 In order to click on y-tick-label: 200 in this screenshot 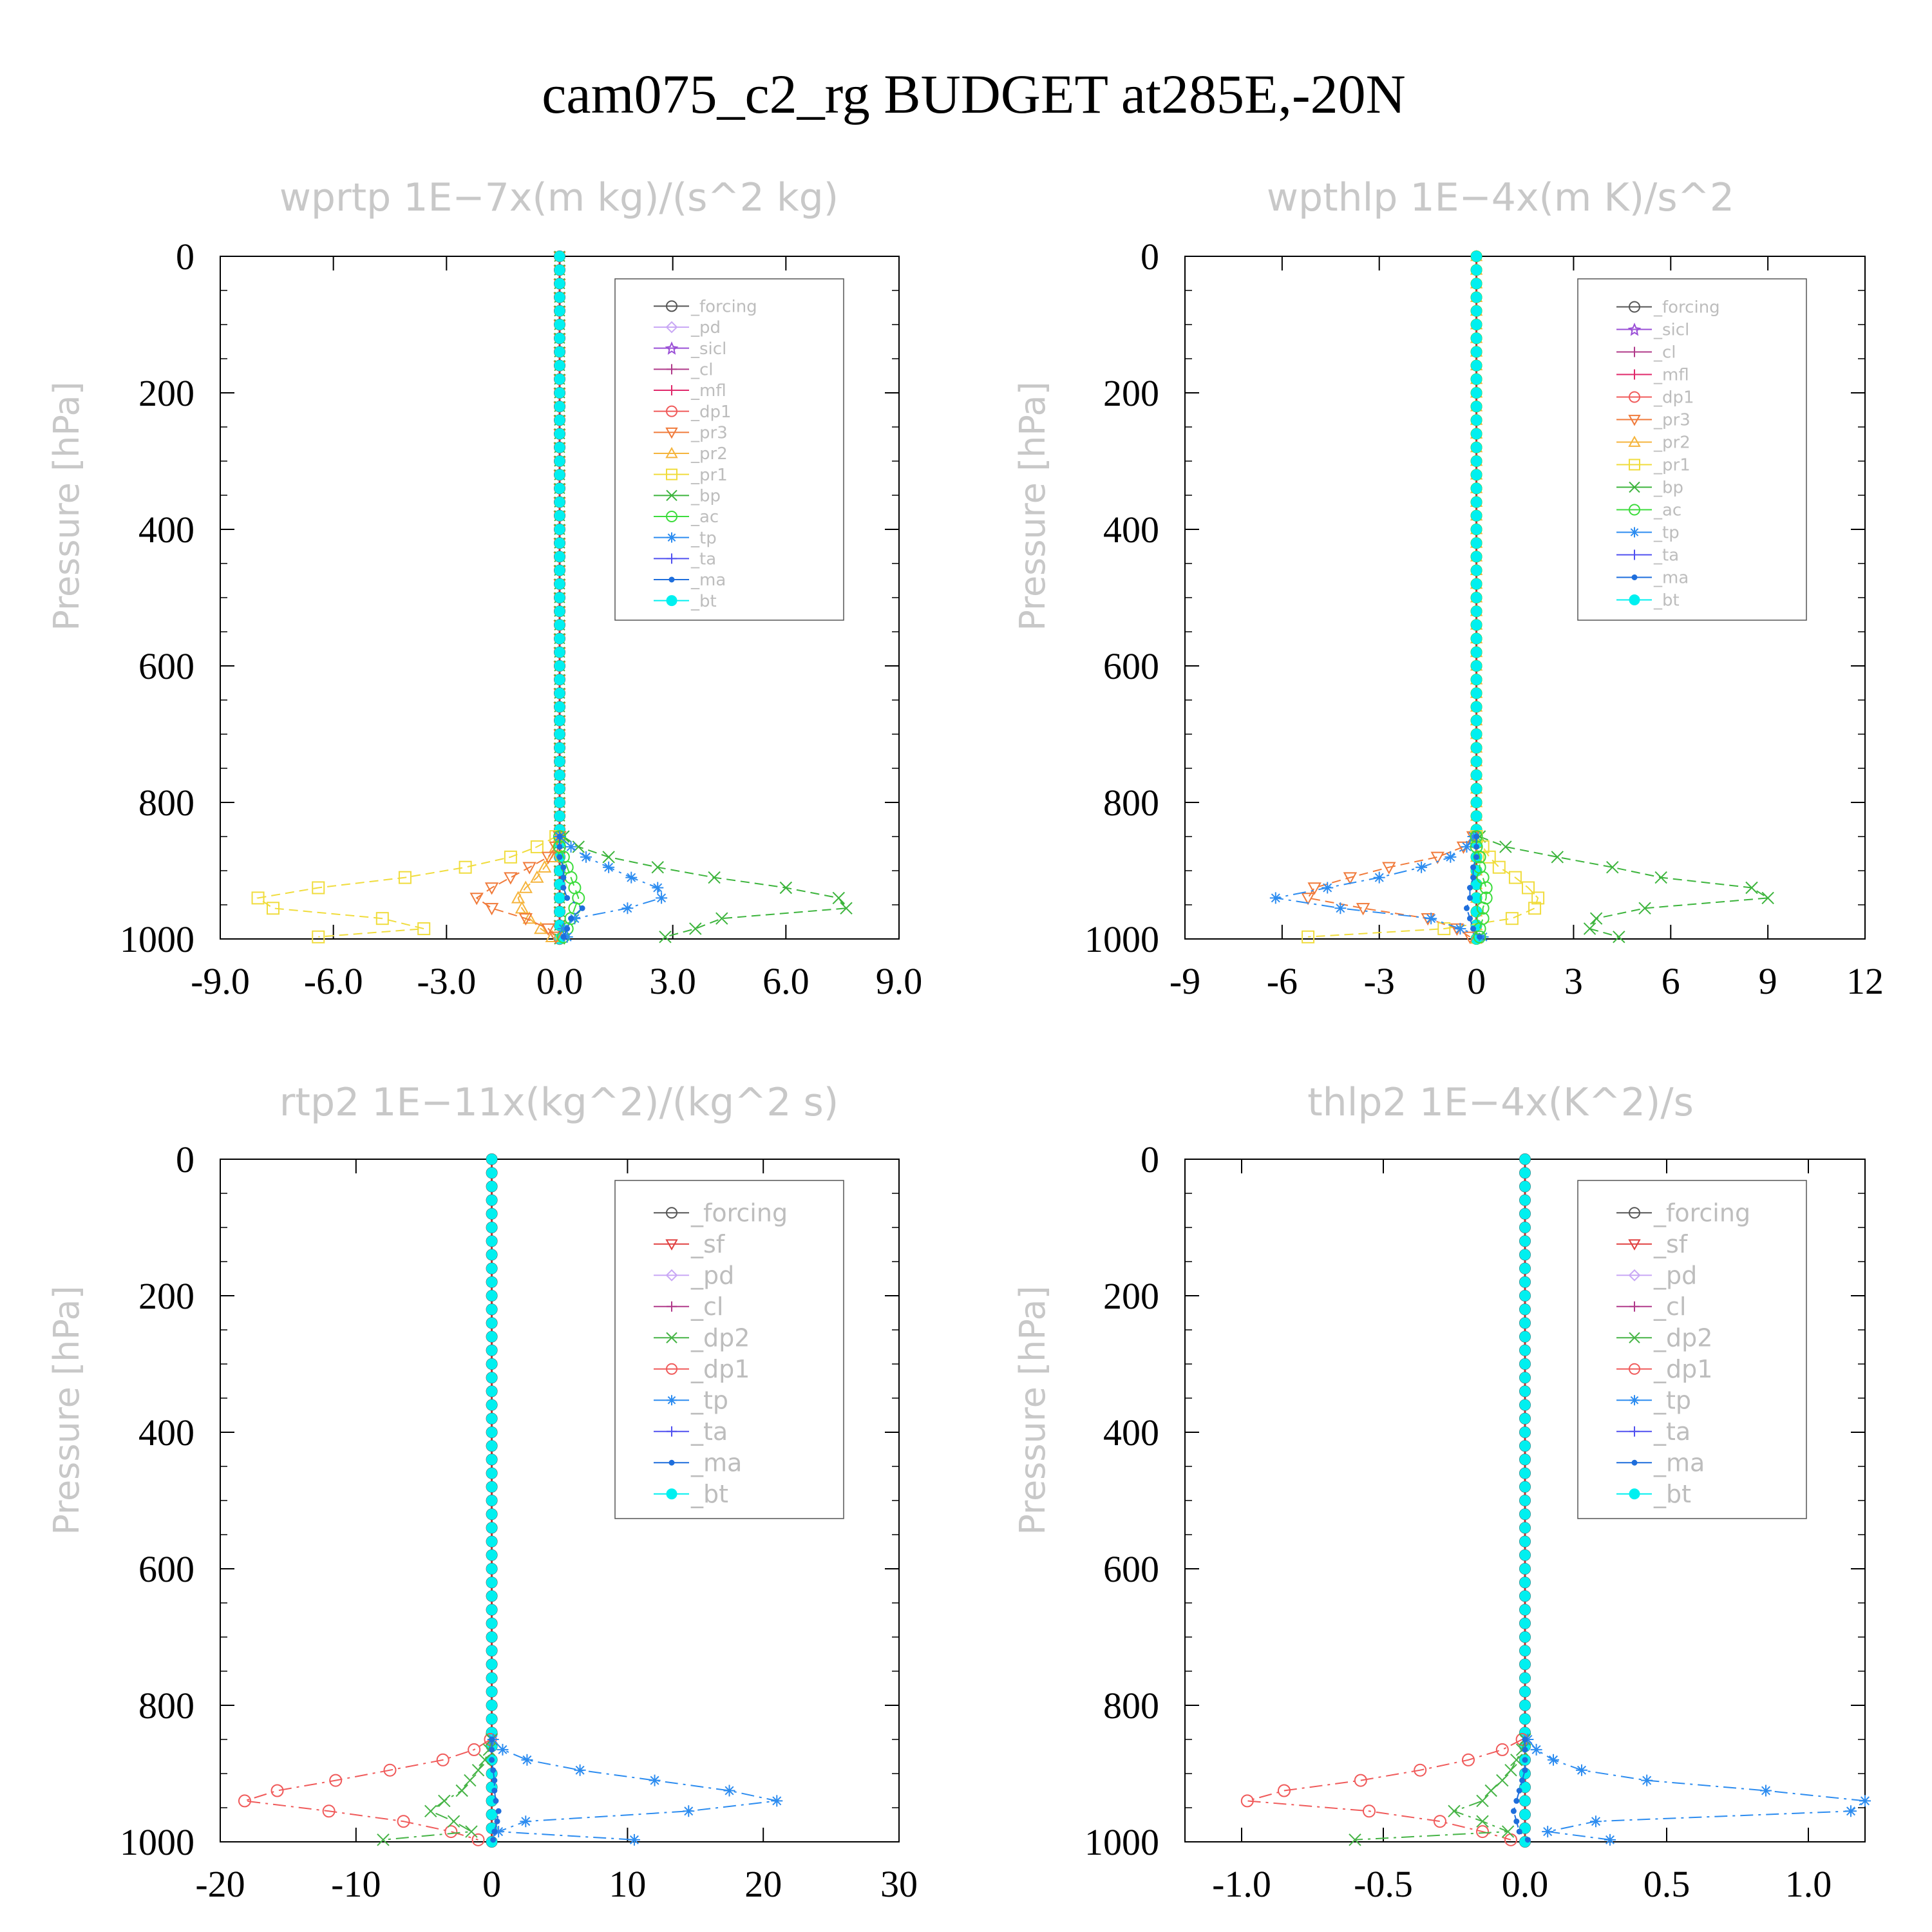, I will do `click(166, 1296)`.